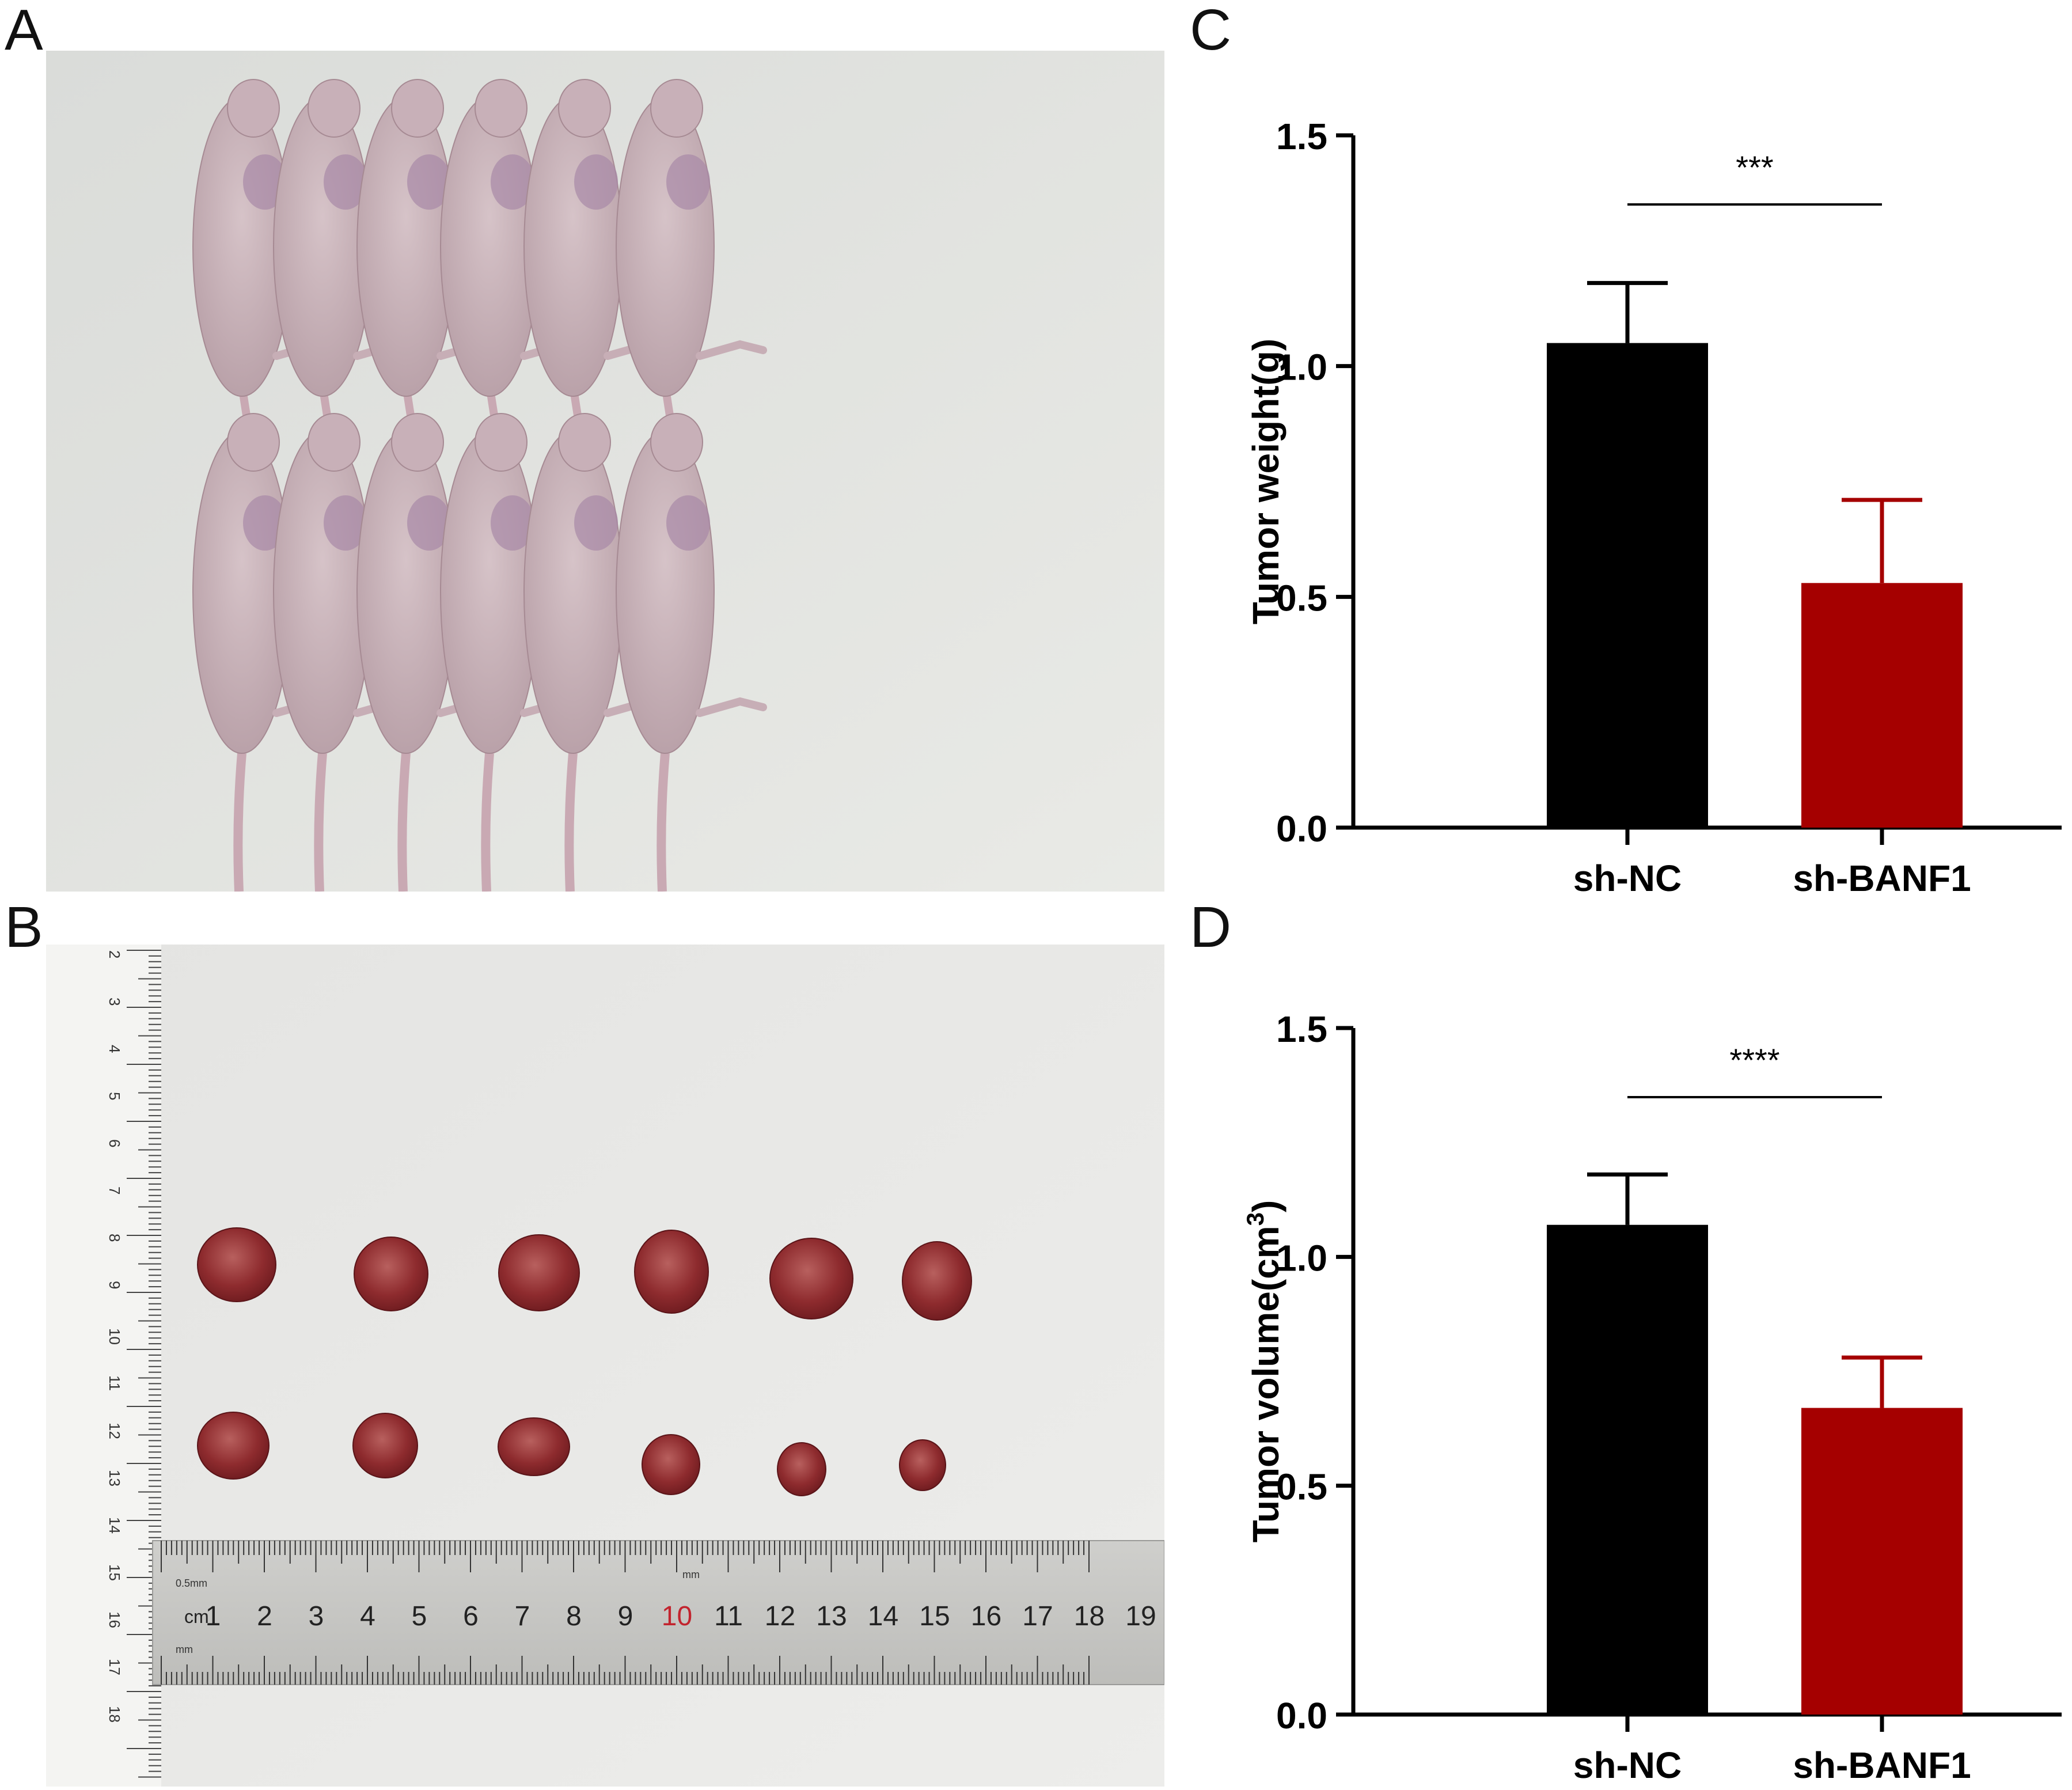 This screenshot has height=1790, width=2072. I want to click on ruler-label: 13, so click(831, 1616).